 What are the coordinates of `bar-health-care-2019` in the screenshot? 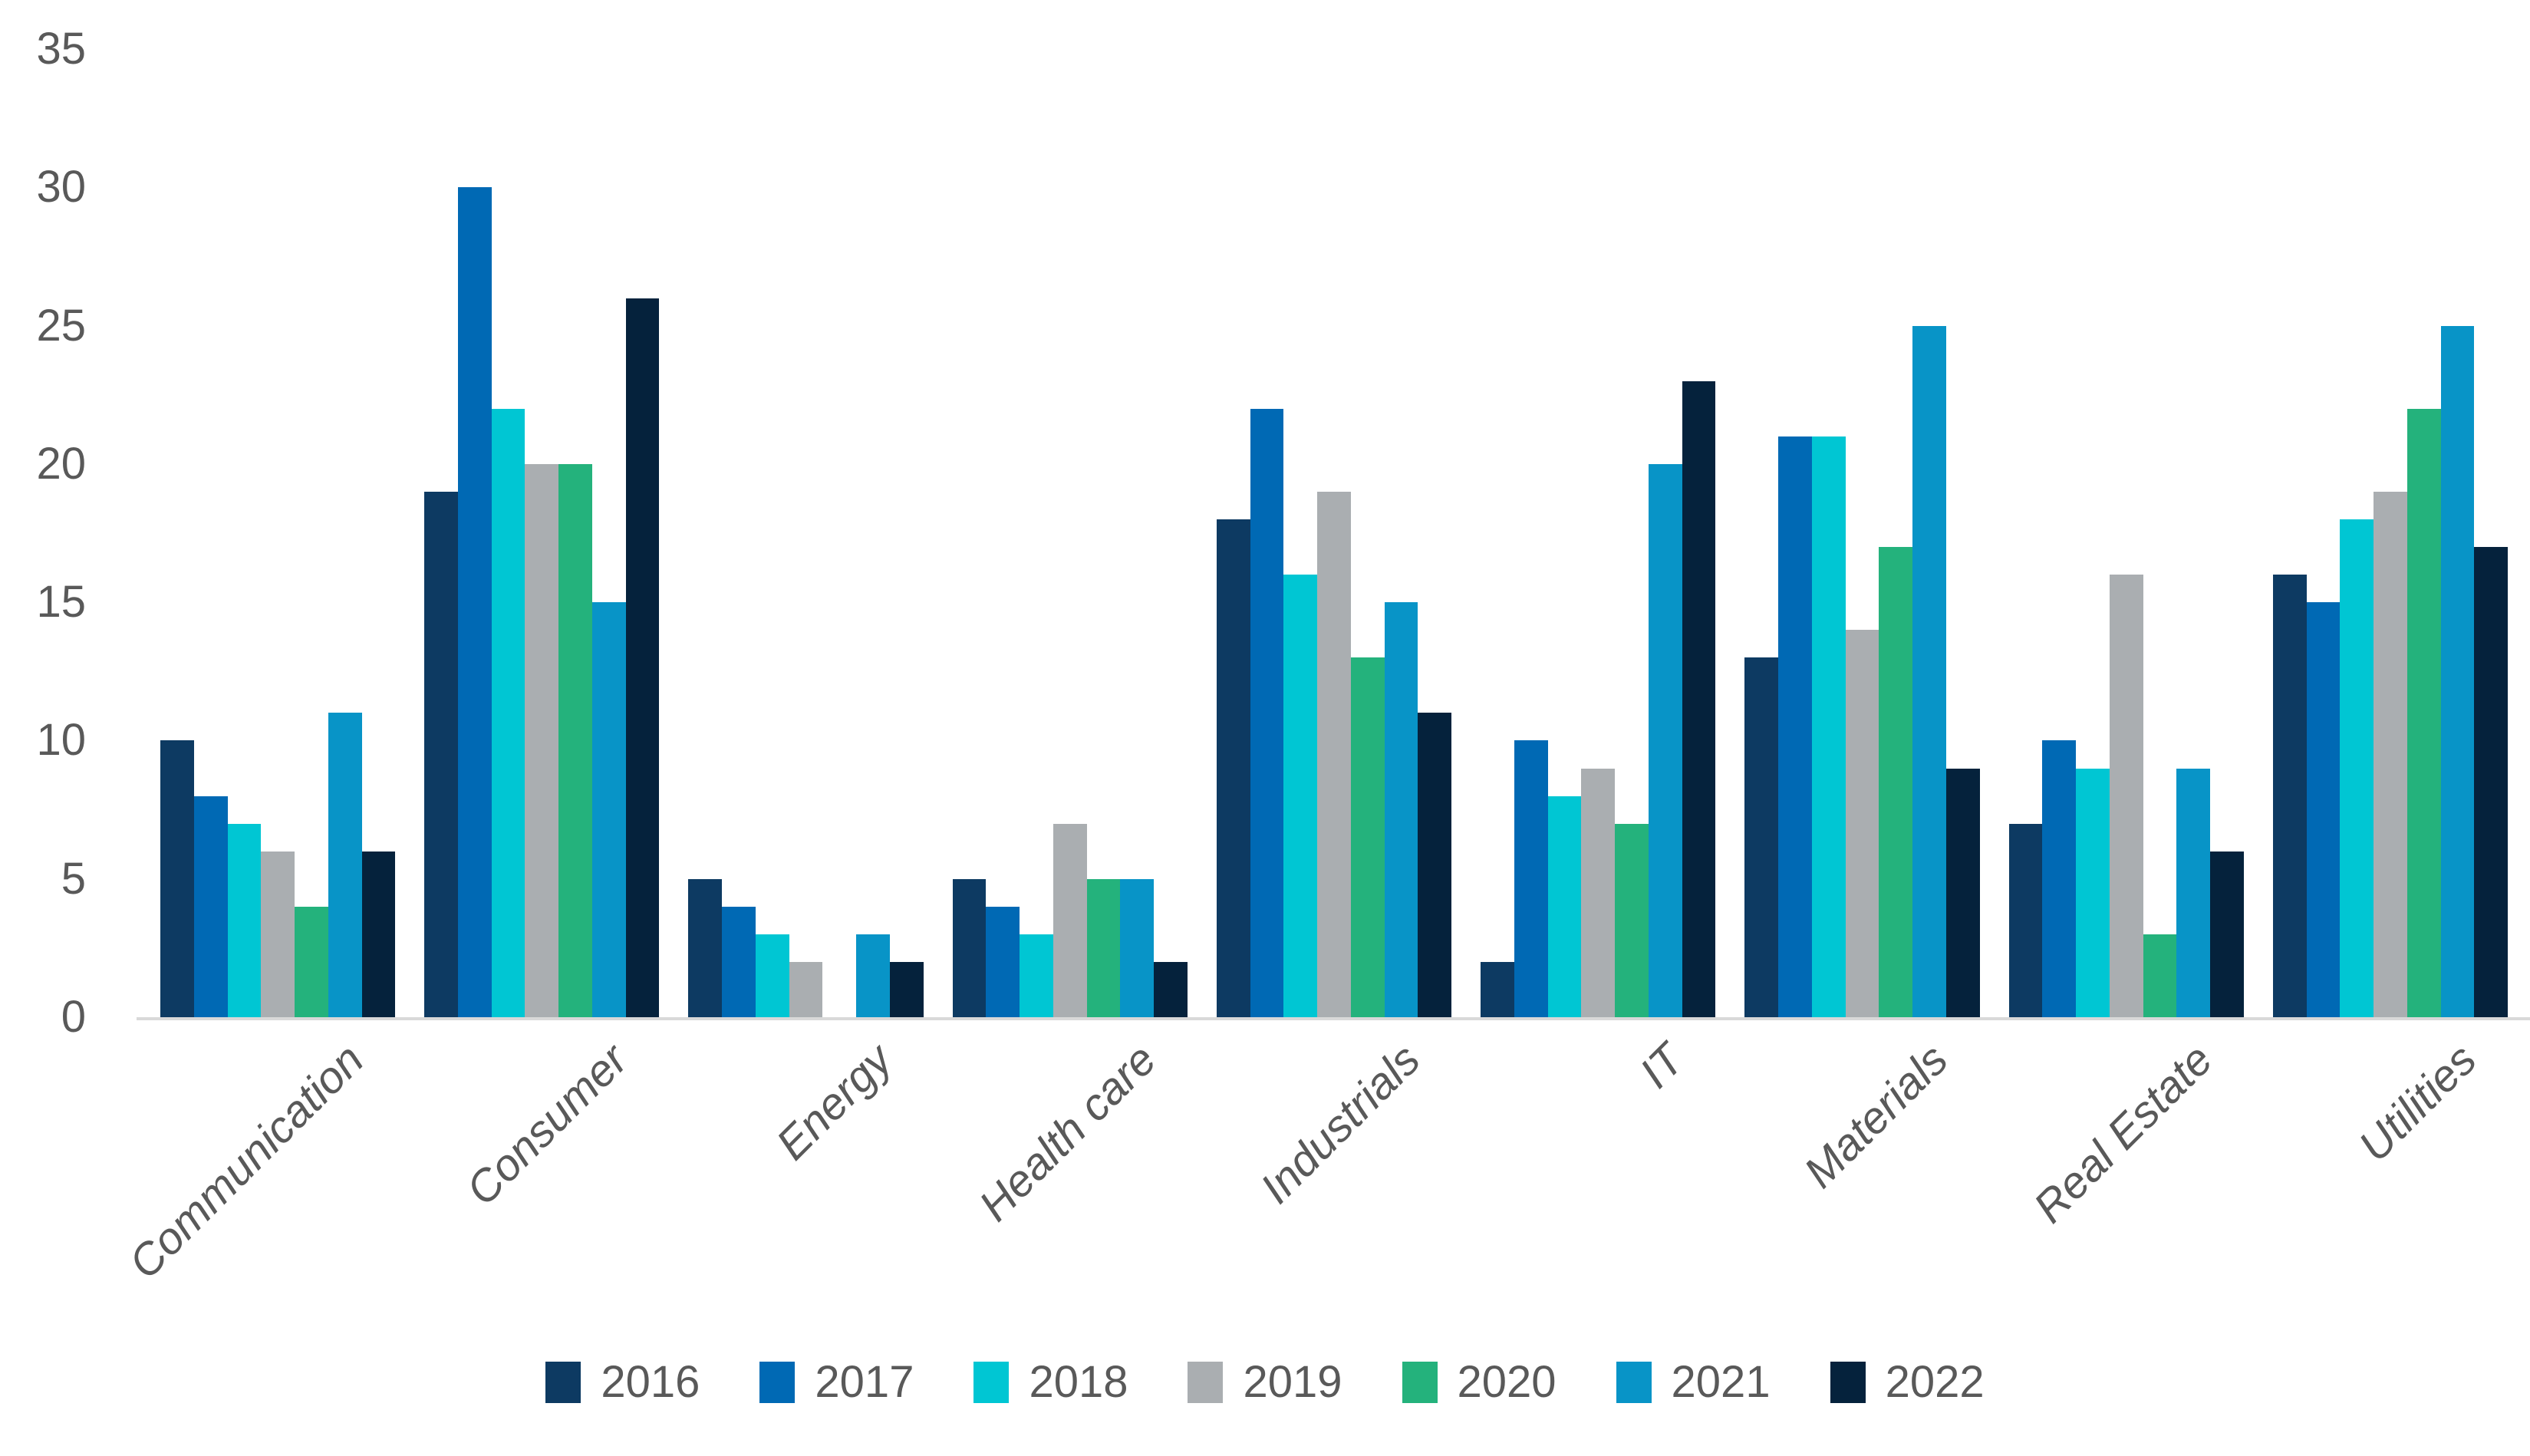 It's located at (1070, 920).